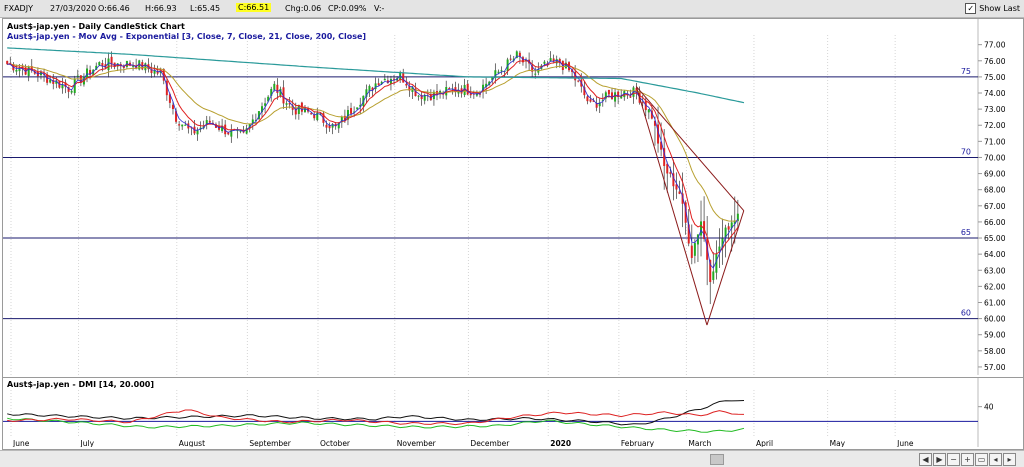 This screenshot has height=467, width=1024. Describe the element at coordinates (87, 443) in the screenshot. I see `x-tick-label: July` at that location.